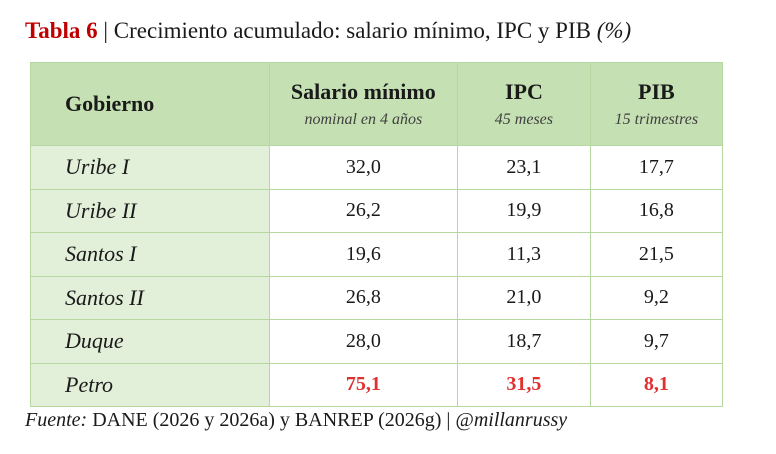 This screenshot has height=454, width=776. I want to click on column-header: PIB 15 trimestres, so click(656, 104).